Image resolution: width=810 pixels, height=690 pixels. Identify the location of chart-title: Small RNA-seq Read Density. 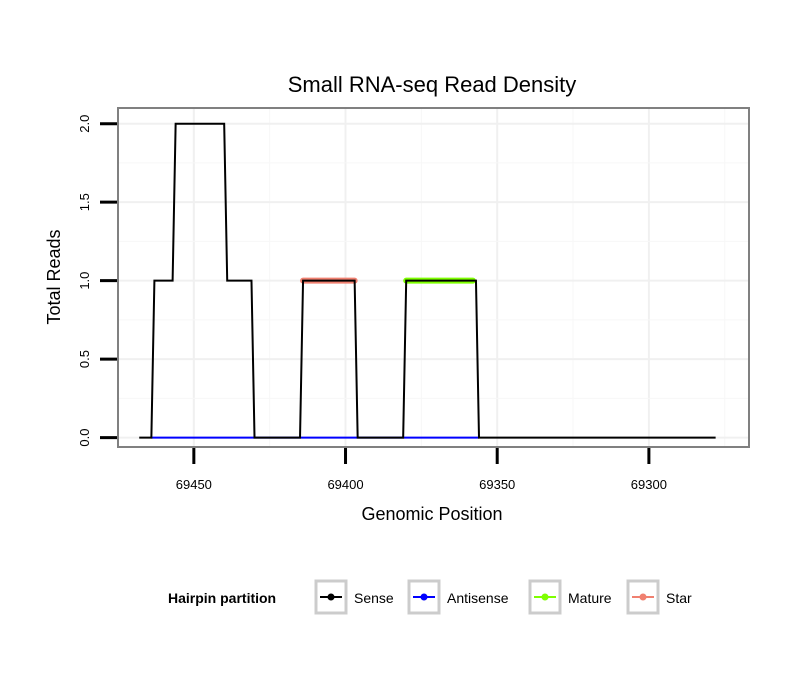
(432, 84).